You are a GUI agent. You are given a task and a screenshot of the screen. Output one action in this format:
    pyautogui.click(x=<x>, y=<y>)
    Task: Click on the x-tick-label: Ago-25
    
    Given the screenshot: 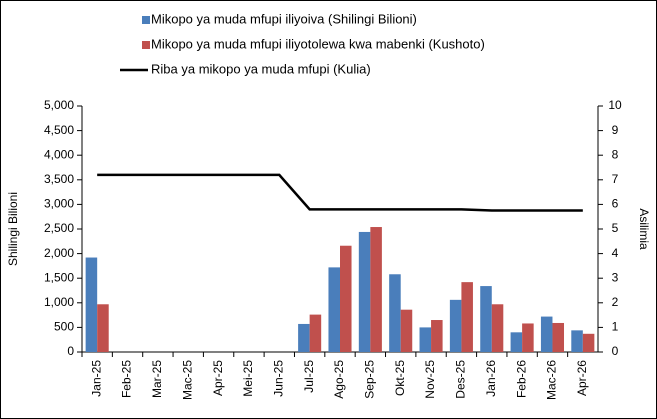 What is the action you would take?
    pyautogui.click(x=339, y=379)
    